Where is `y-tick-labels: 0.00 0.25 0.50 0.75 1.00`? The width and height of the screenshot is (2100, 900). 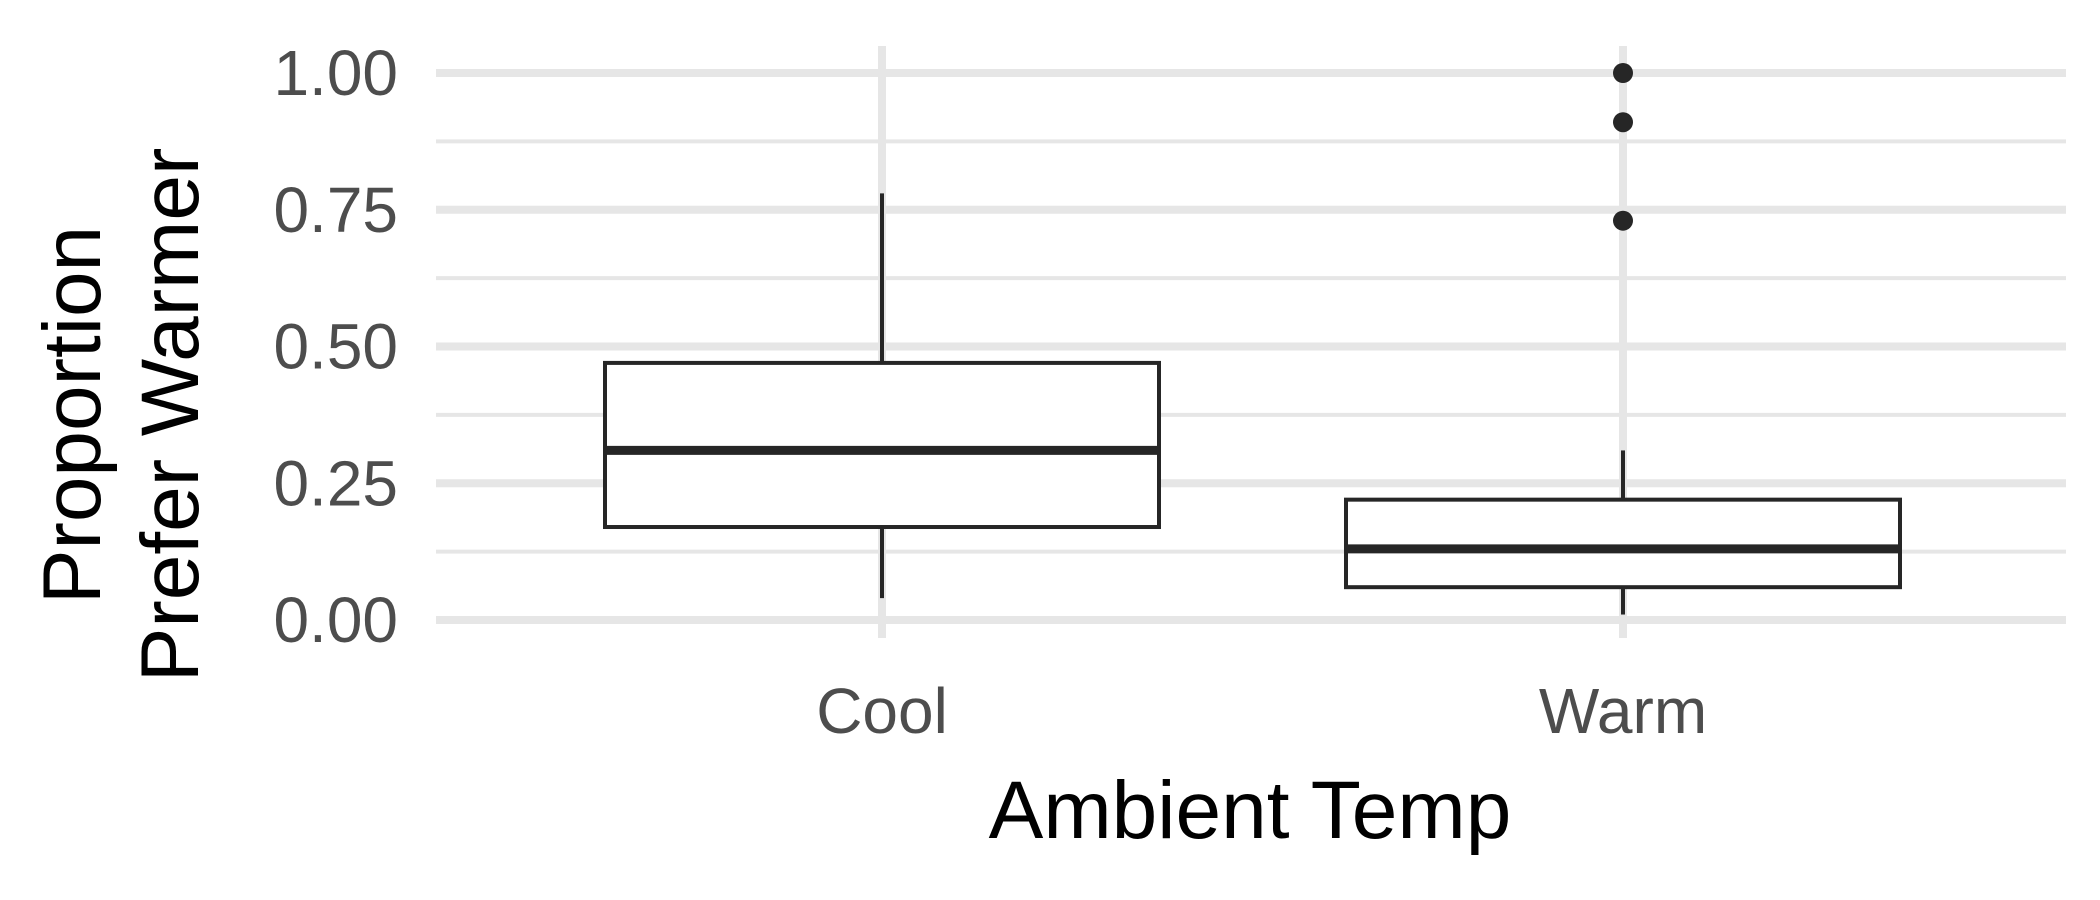 y-tick-labels: 0.00 0.25 0.50 0.75 1.00 is located at coordinates (335, 346).